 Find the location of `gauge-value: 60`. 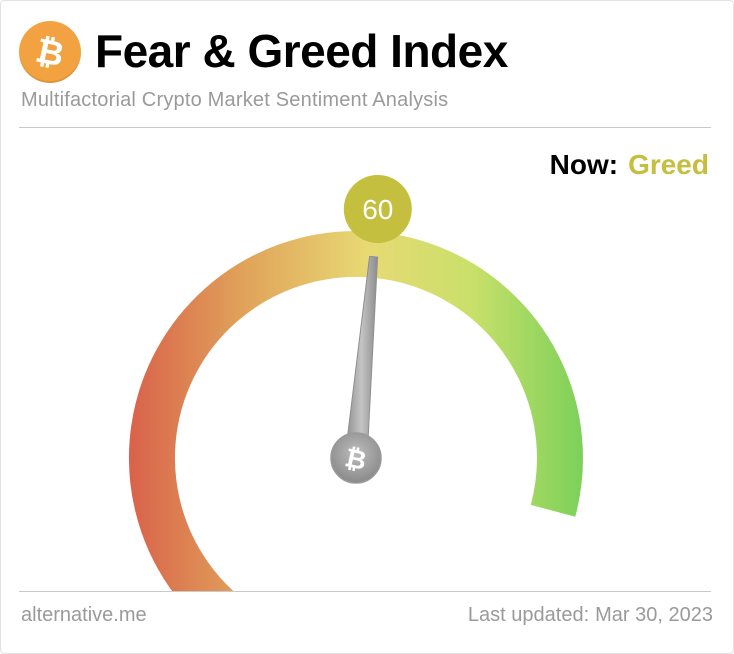

gauge-value: 60 is located at coordinates (377, 209).